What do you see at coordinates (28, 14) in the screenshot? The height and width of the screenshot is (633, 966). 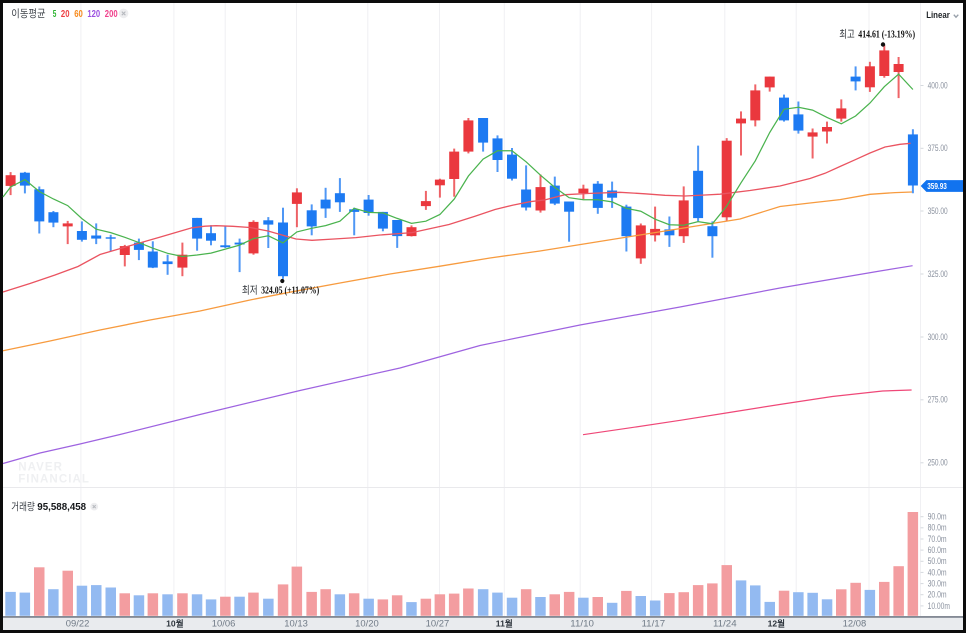 I see `svg-text: 이동평균` at bounding box center [28, 14].